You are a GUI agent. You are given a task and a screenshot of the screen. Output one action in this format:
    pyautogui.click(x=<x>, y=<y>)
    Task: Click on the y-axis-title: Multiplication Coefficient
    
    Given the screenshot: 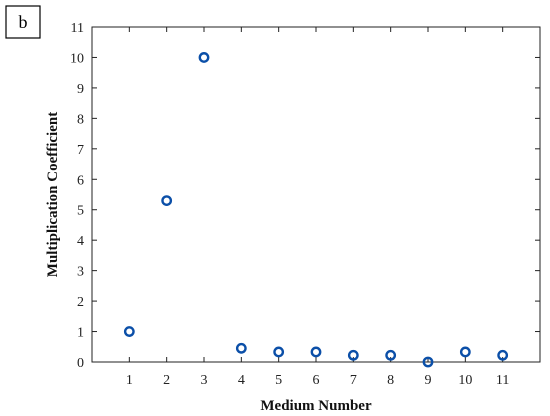 What is the action you would take?
    pyautogui.click(x=53, y=194)
    